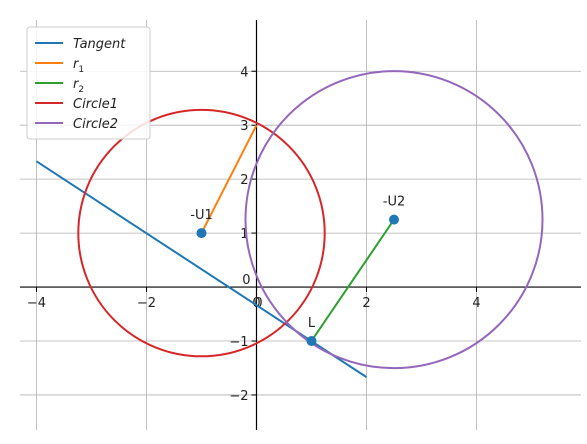 The width and height of the screenshot is (587, 444). Describe the element at coordinates (297, 270) in the screenshot. I see `points: -U1 -U2 L` at that location.